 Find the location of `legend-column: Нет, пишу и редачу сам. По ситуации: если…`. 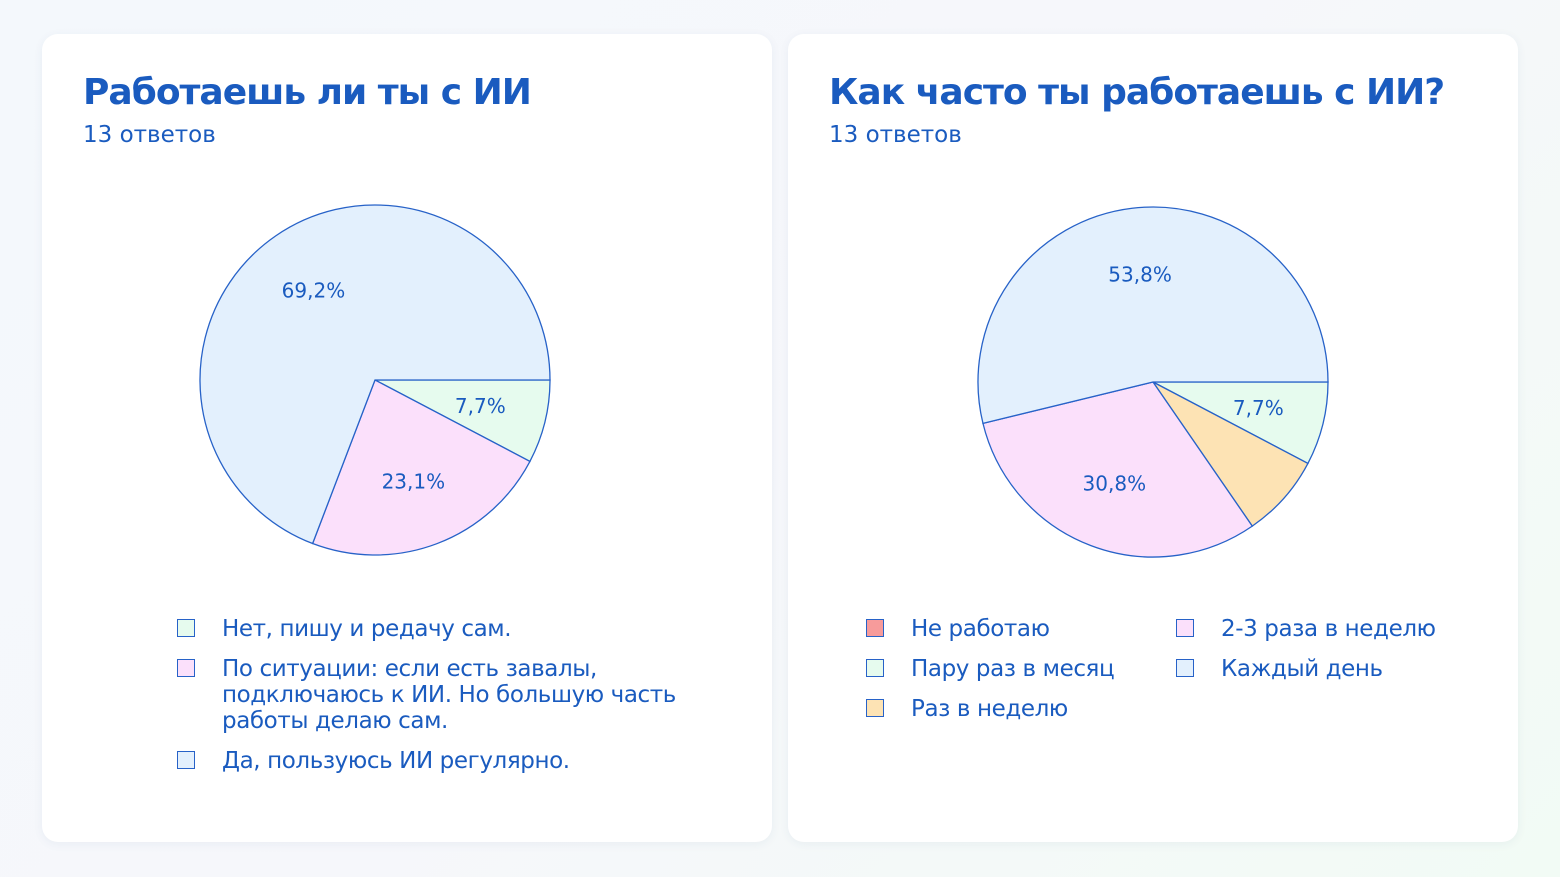

legend-column: Нет, пишу и редачу сам. По ситуации: если… is located at coordinates (447, 695).